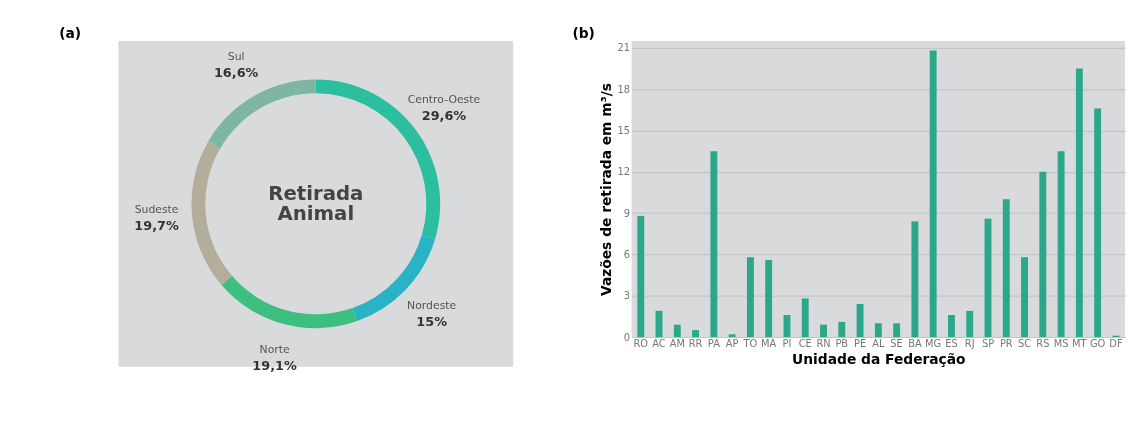 The image size is (1130, 423). Describe the element at coordinates (316, 203) in the screenshot. I see `text: Retirada Animal` at that location.